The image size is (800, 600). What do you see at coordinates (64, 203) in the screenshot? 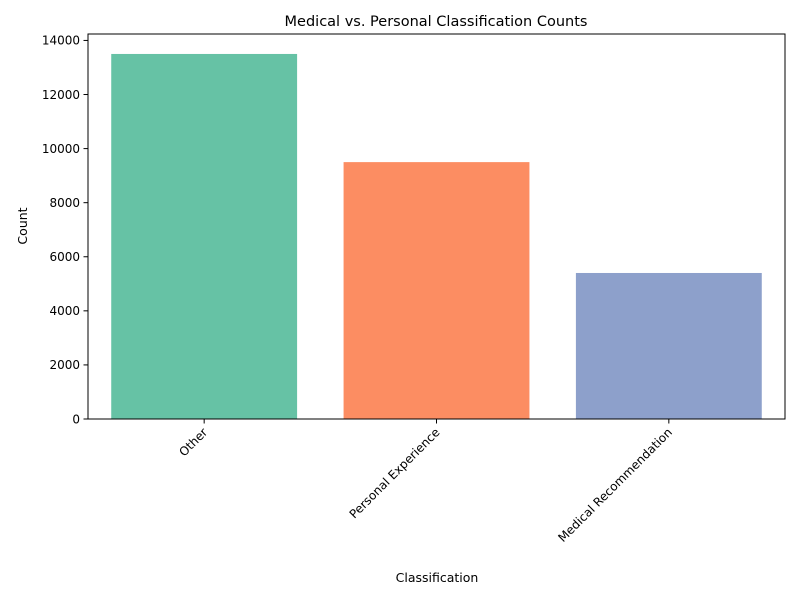
I see `y-tick-label: 8000` at bounding box center [64, 203].